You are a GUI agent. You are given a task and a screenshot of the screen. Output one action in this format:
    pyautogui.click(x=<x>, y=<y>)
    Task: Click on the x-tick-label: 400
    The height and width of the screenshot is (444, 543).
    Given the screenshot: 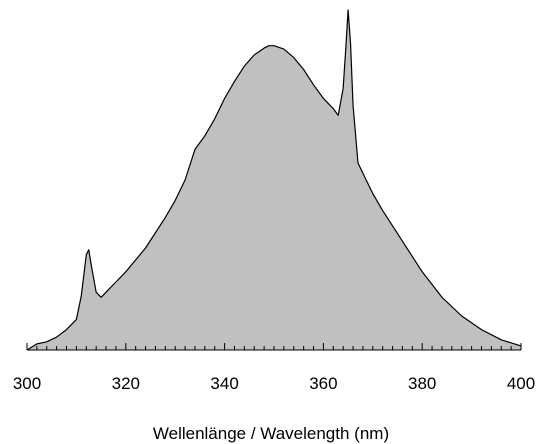 What is the action you would take?
    pyautogui.click(x=521, y=383)
    